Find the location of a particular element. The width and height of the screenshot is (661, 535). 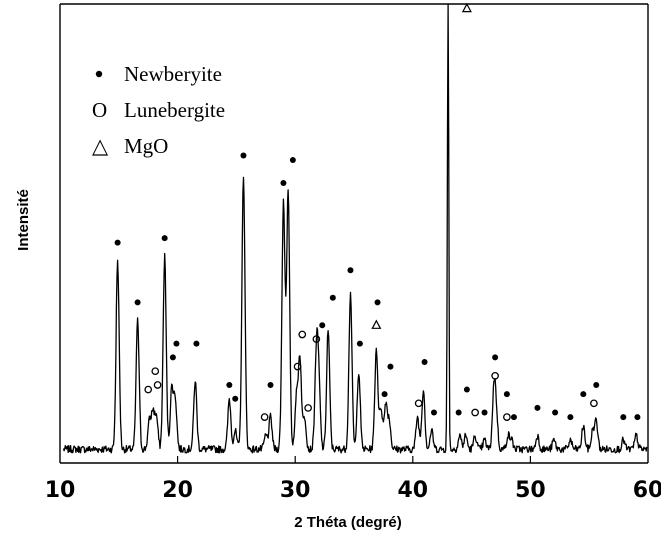

x-ticks: 10 20 30 40 50 60 is located at coordinates (353, 479).